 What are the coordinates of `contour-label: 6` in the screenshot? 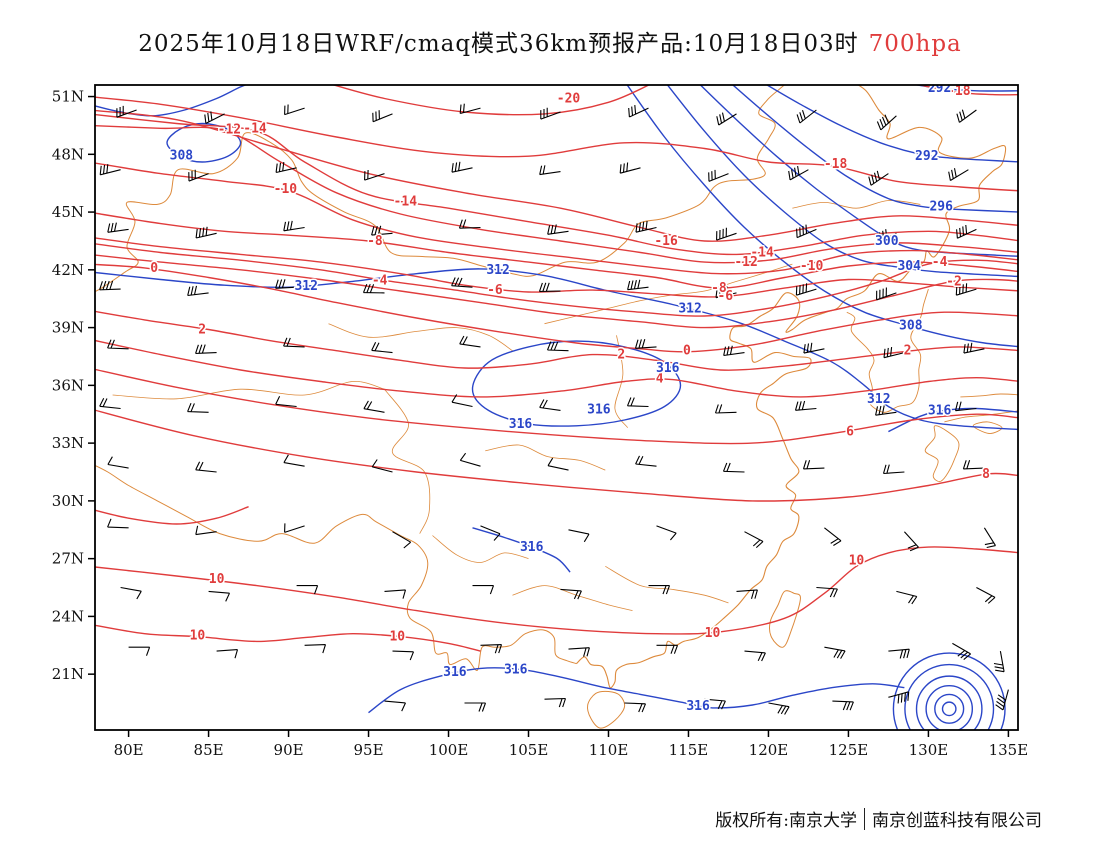 It's located at (850, 432).